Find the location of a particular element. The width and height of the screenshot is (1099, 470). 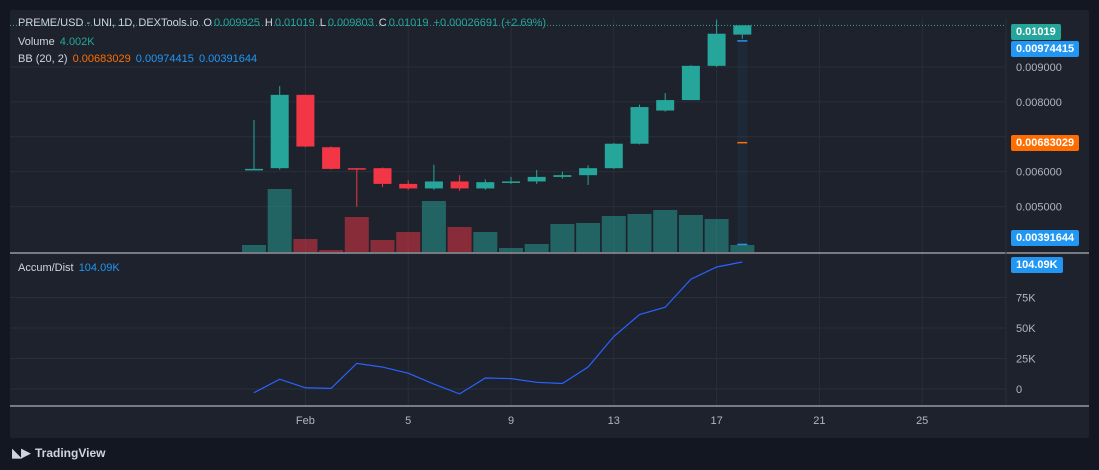

bb-upper-value: 0.00974415 is located at coordinates (164, 59).